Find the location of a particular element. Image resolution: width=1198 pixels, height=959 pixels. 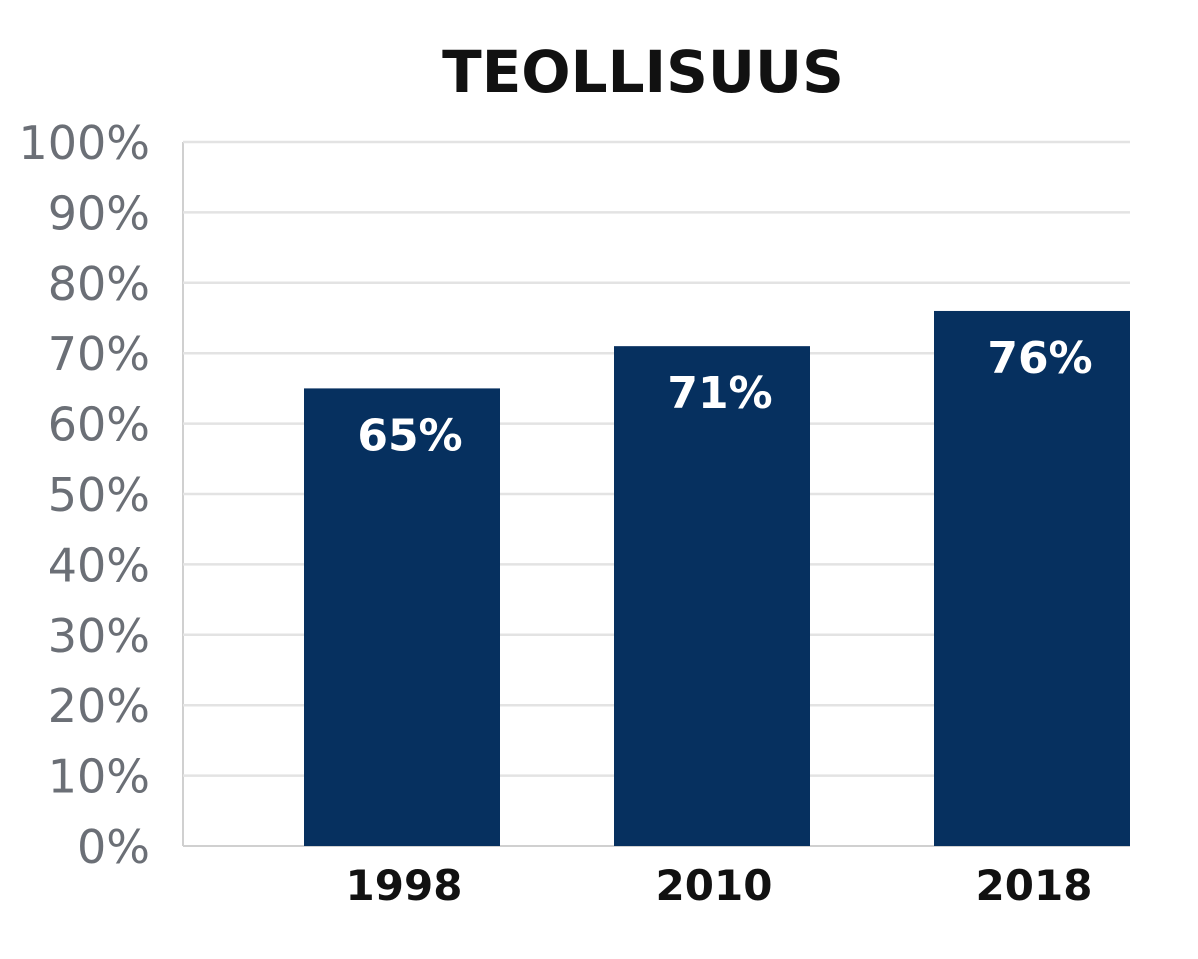

data-label: 76% is located at coordinates (1039, 358).